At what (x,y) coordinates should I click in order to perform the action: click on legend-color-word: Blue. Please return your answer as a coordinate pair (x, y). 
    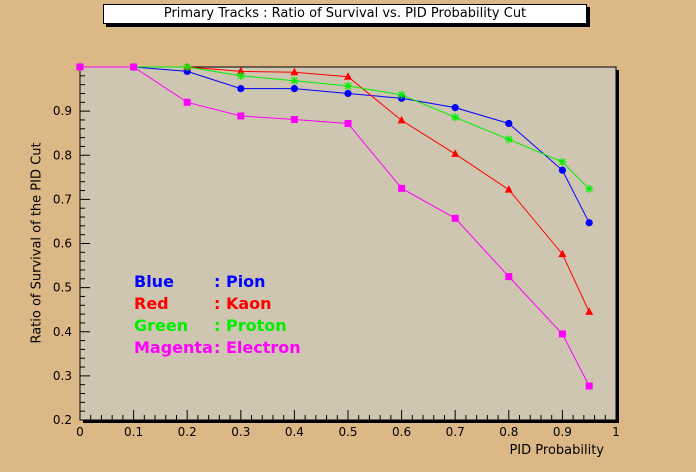
    Looking at the image, I should click on (154, 281).